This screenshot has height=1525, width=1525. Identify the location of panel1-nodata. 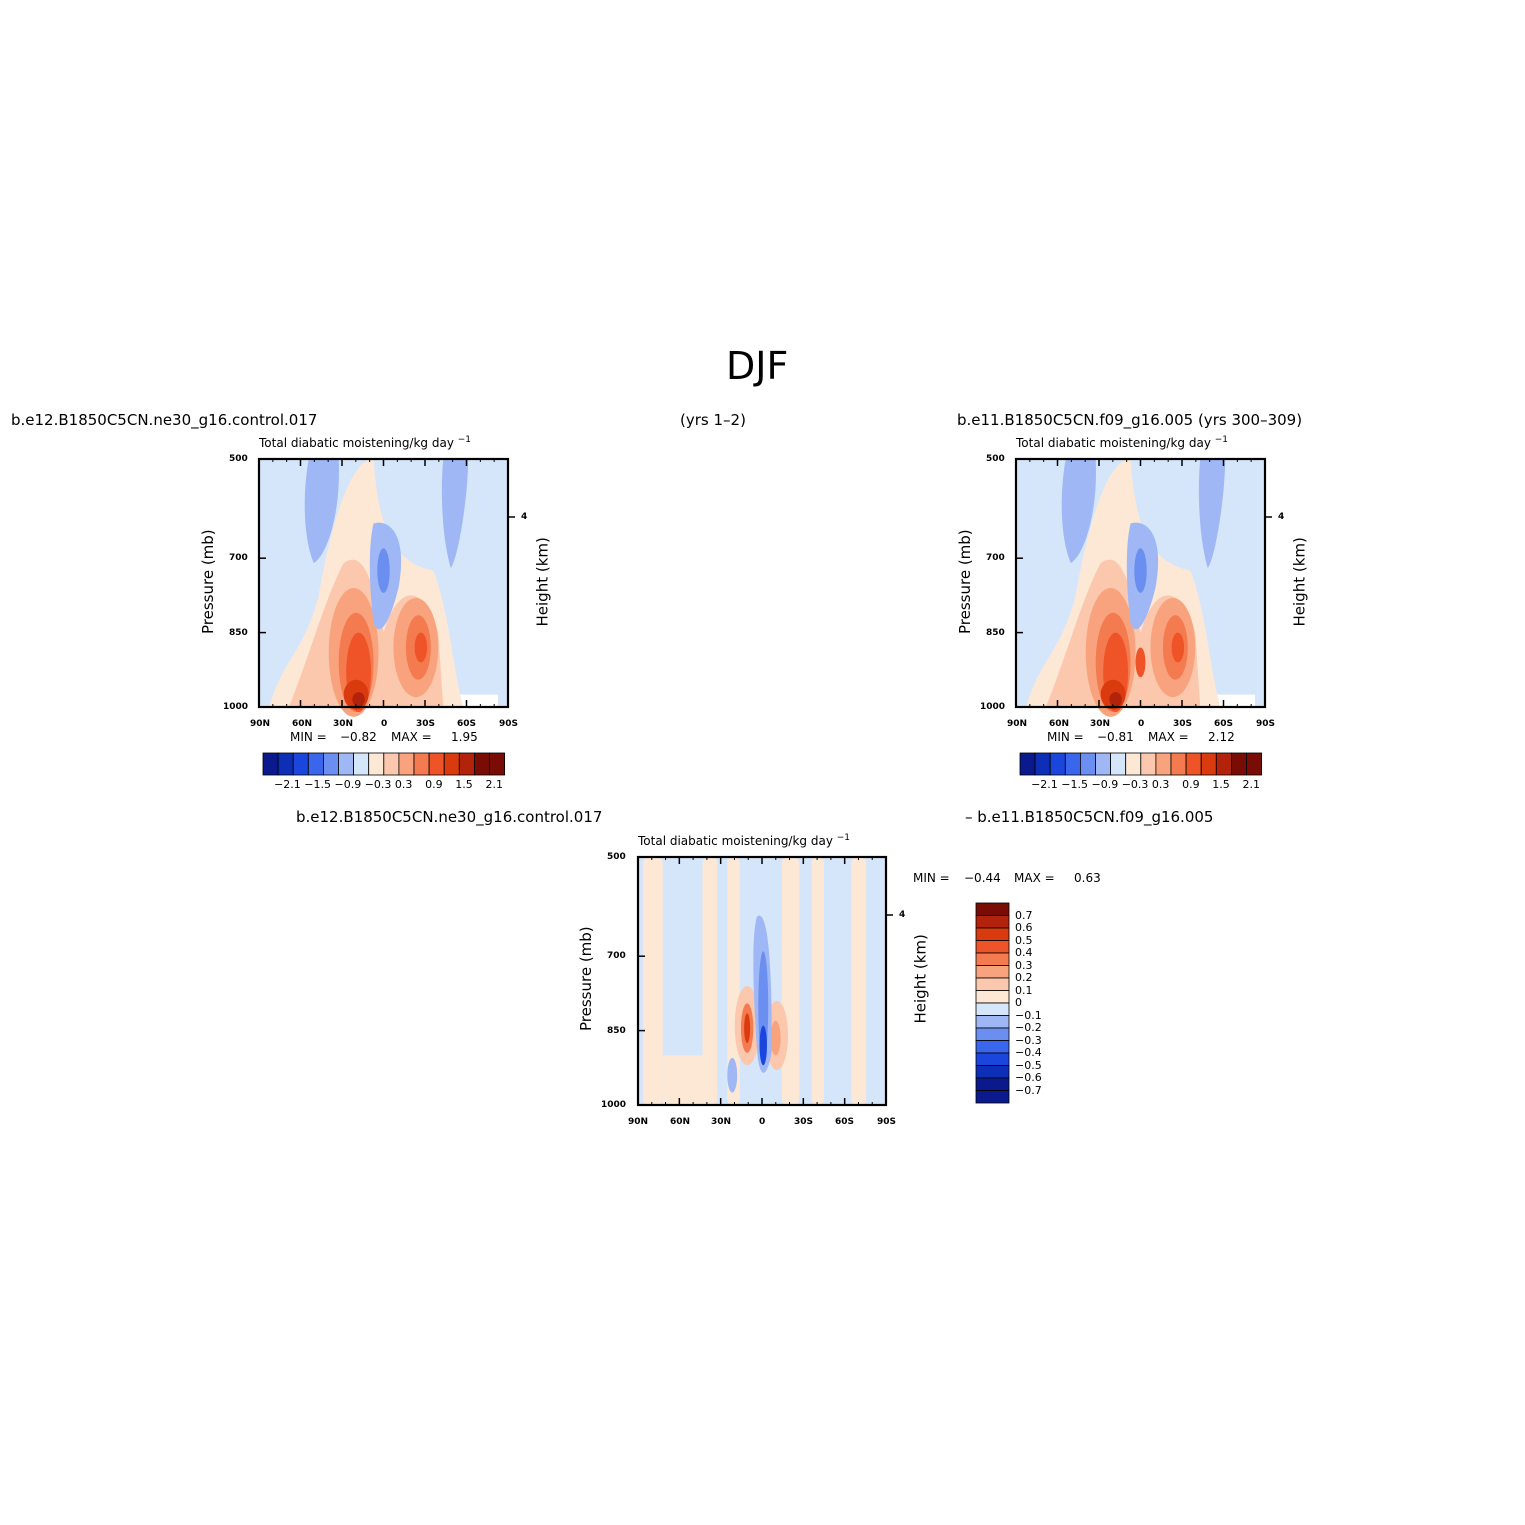
(476, 700).